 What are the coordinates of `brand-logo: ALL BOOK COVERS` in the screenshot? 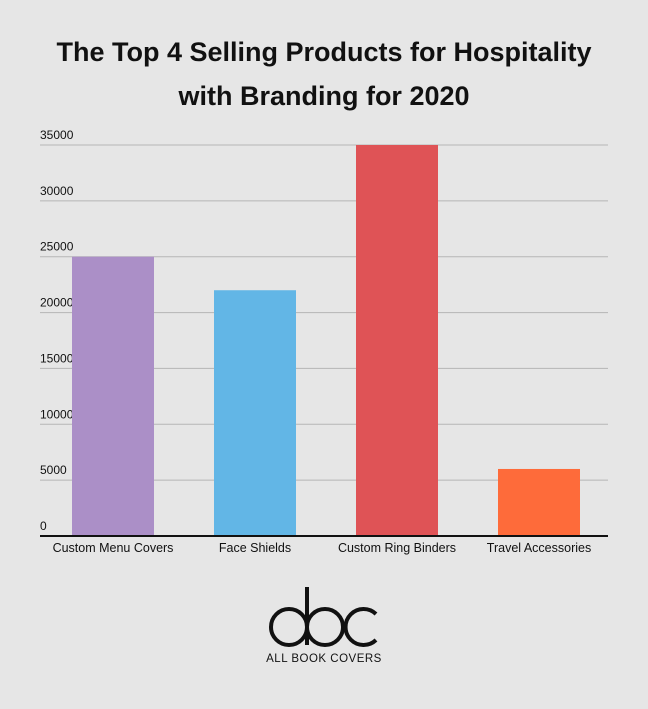 It's located at (324, 628).